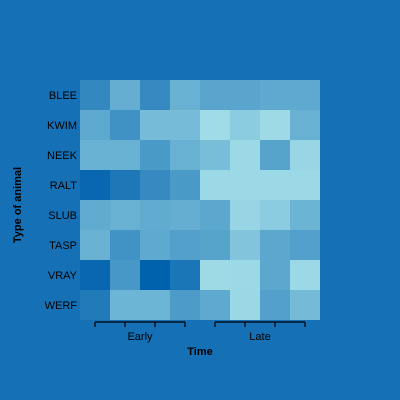 The image size is (400, 400). Describe the element at coordinates (199, 352) in the screenshot. I see `x-axis-label: Time` at that location.